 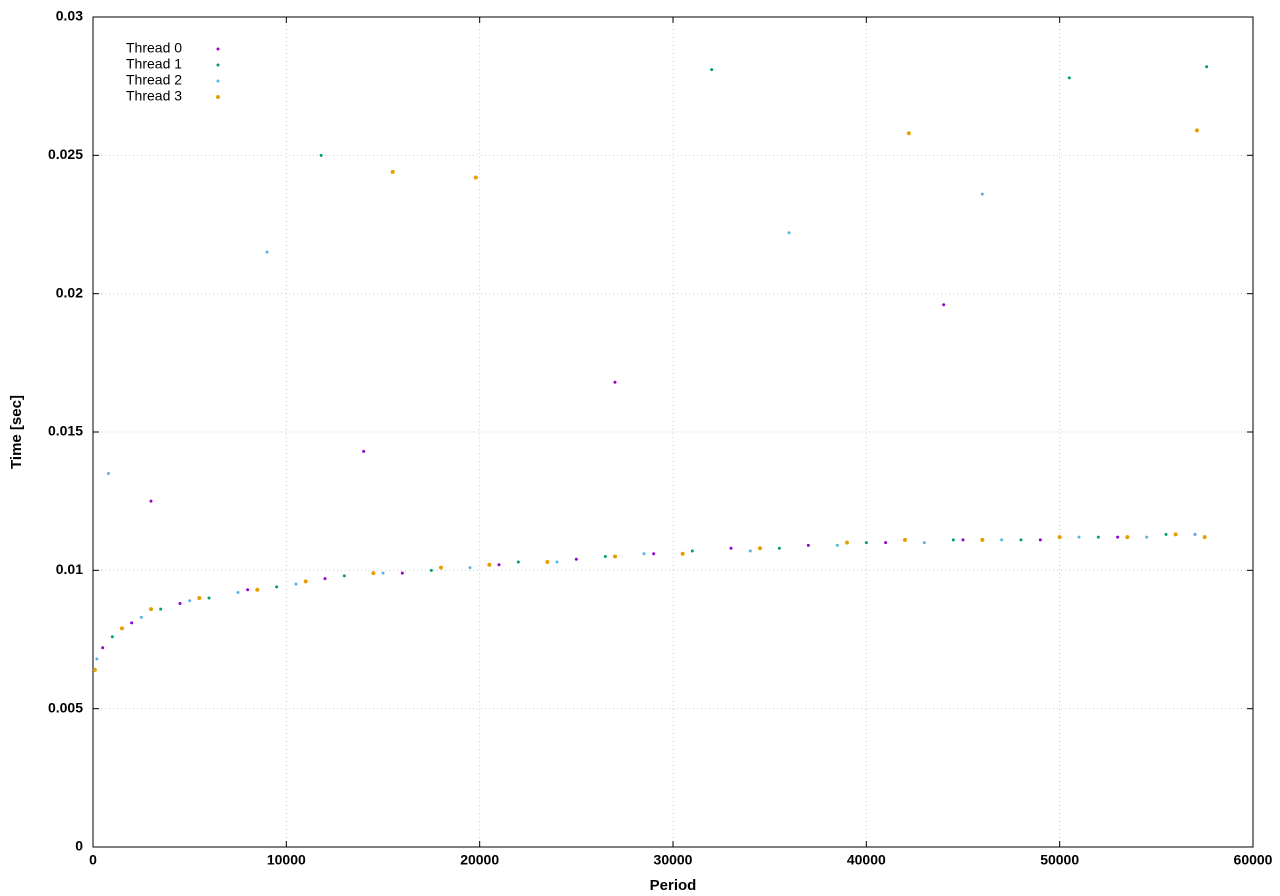 What do you see at coordinates (69, 569) in the screenshot?
I see `y-tick-label: 0.01` at bounding box center [69, 569].